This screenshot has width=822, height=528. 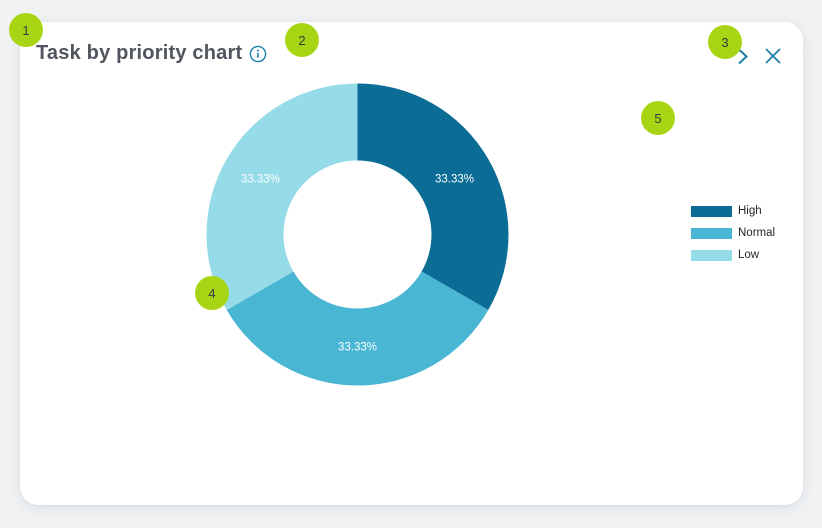 What do you see at coordinates (750, 211) in the screenshot?
I see `legend-label: High` at bounding box center [750, 211].